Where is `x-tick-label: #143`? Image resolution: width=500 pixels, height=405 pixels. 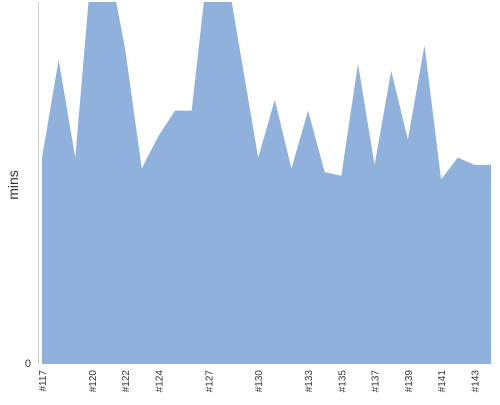 x-tick-label: #143 is located at coordinates (475, 381).